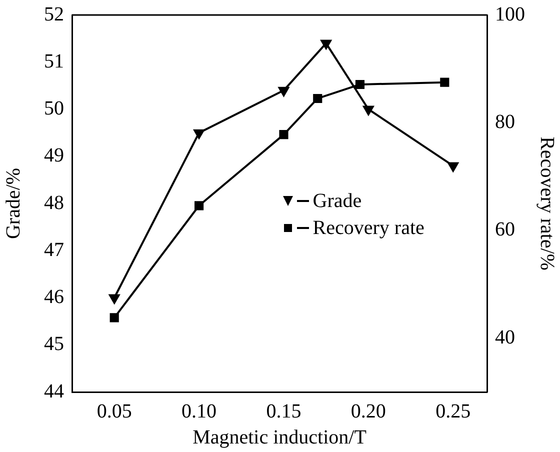  Describe the element at coordinates (368, 411) in the screenshot. I see `x-tick-label: 0.20` at that location.